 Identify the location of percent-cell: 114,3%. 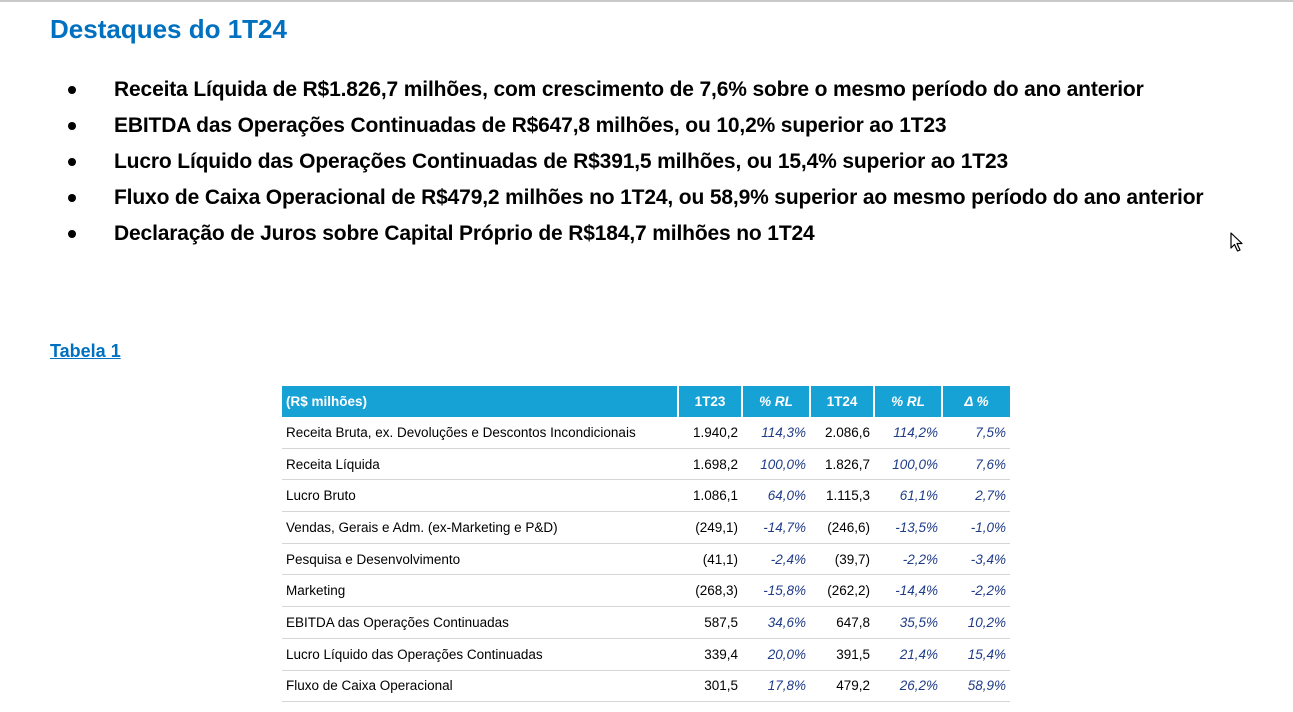
(776, 433).